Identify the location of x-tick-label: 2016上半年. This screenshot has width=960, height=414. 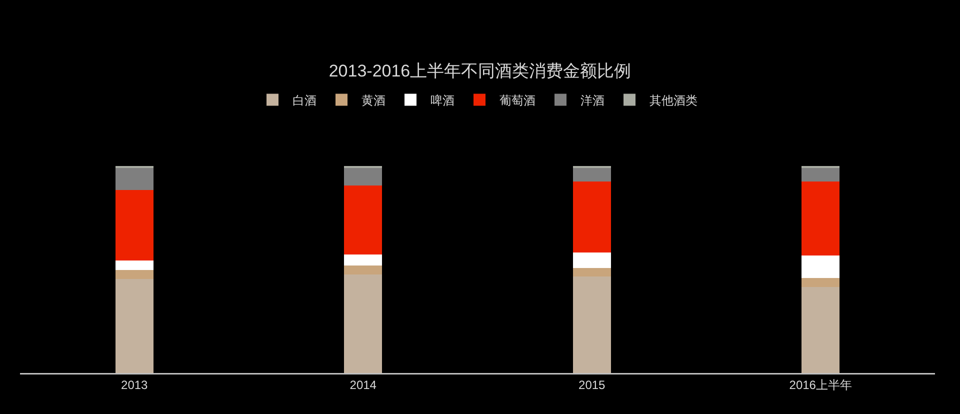
(820, 385).